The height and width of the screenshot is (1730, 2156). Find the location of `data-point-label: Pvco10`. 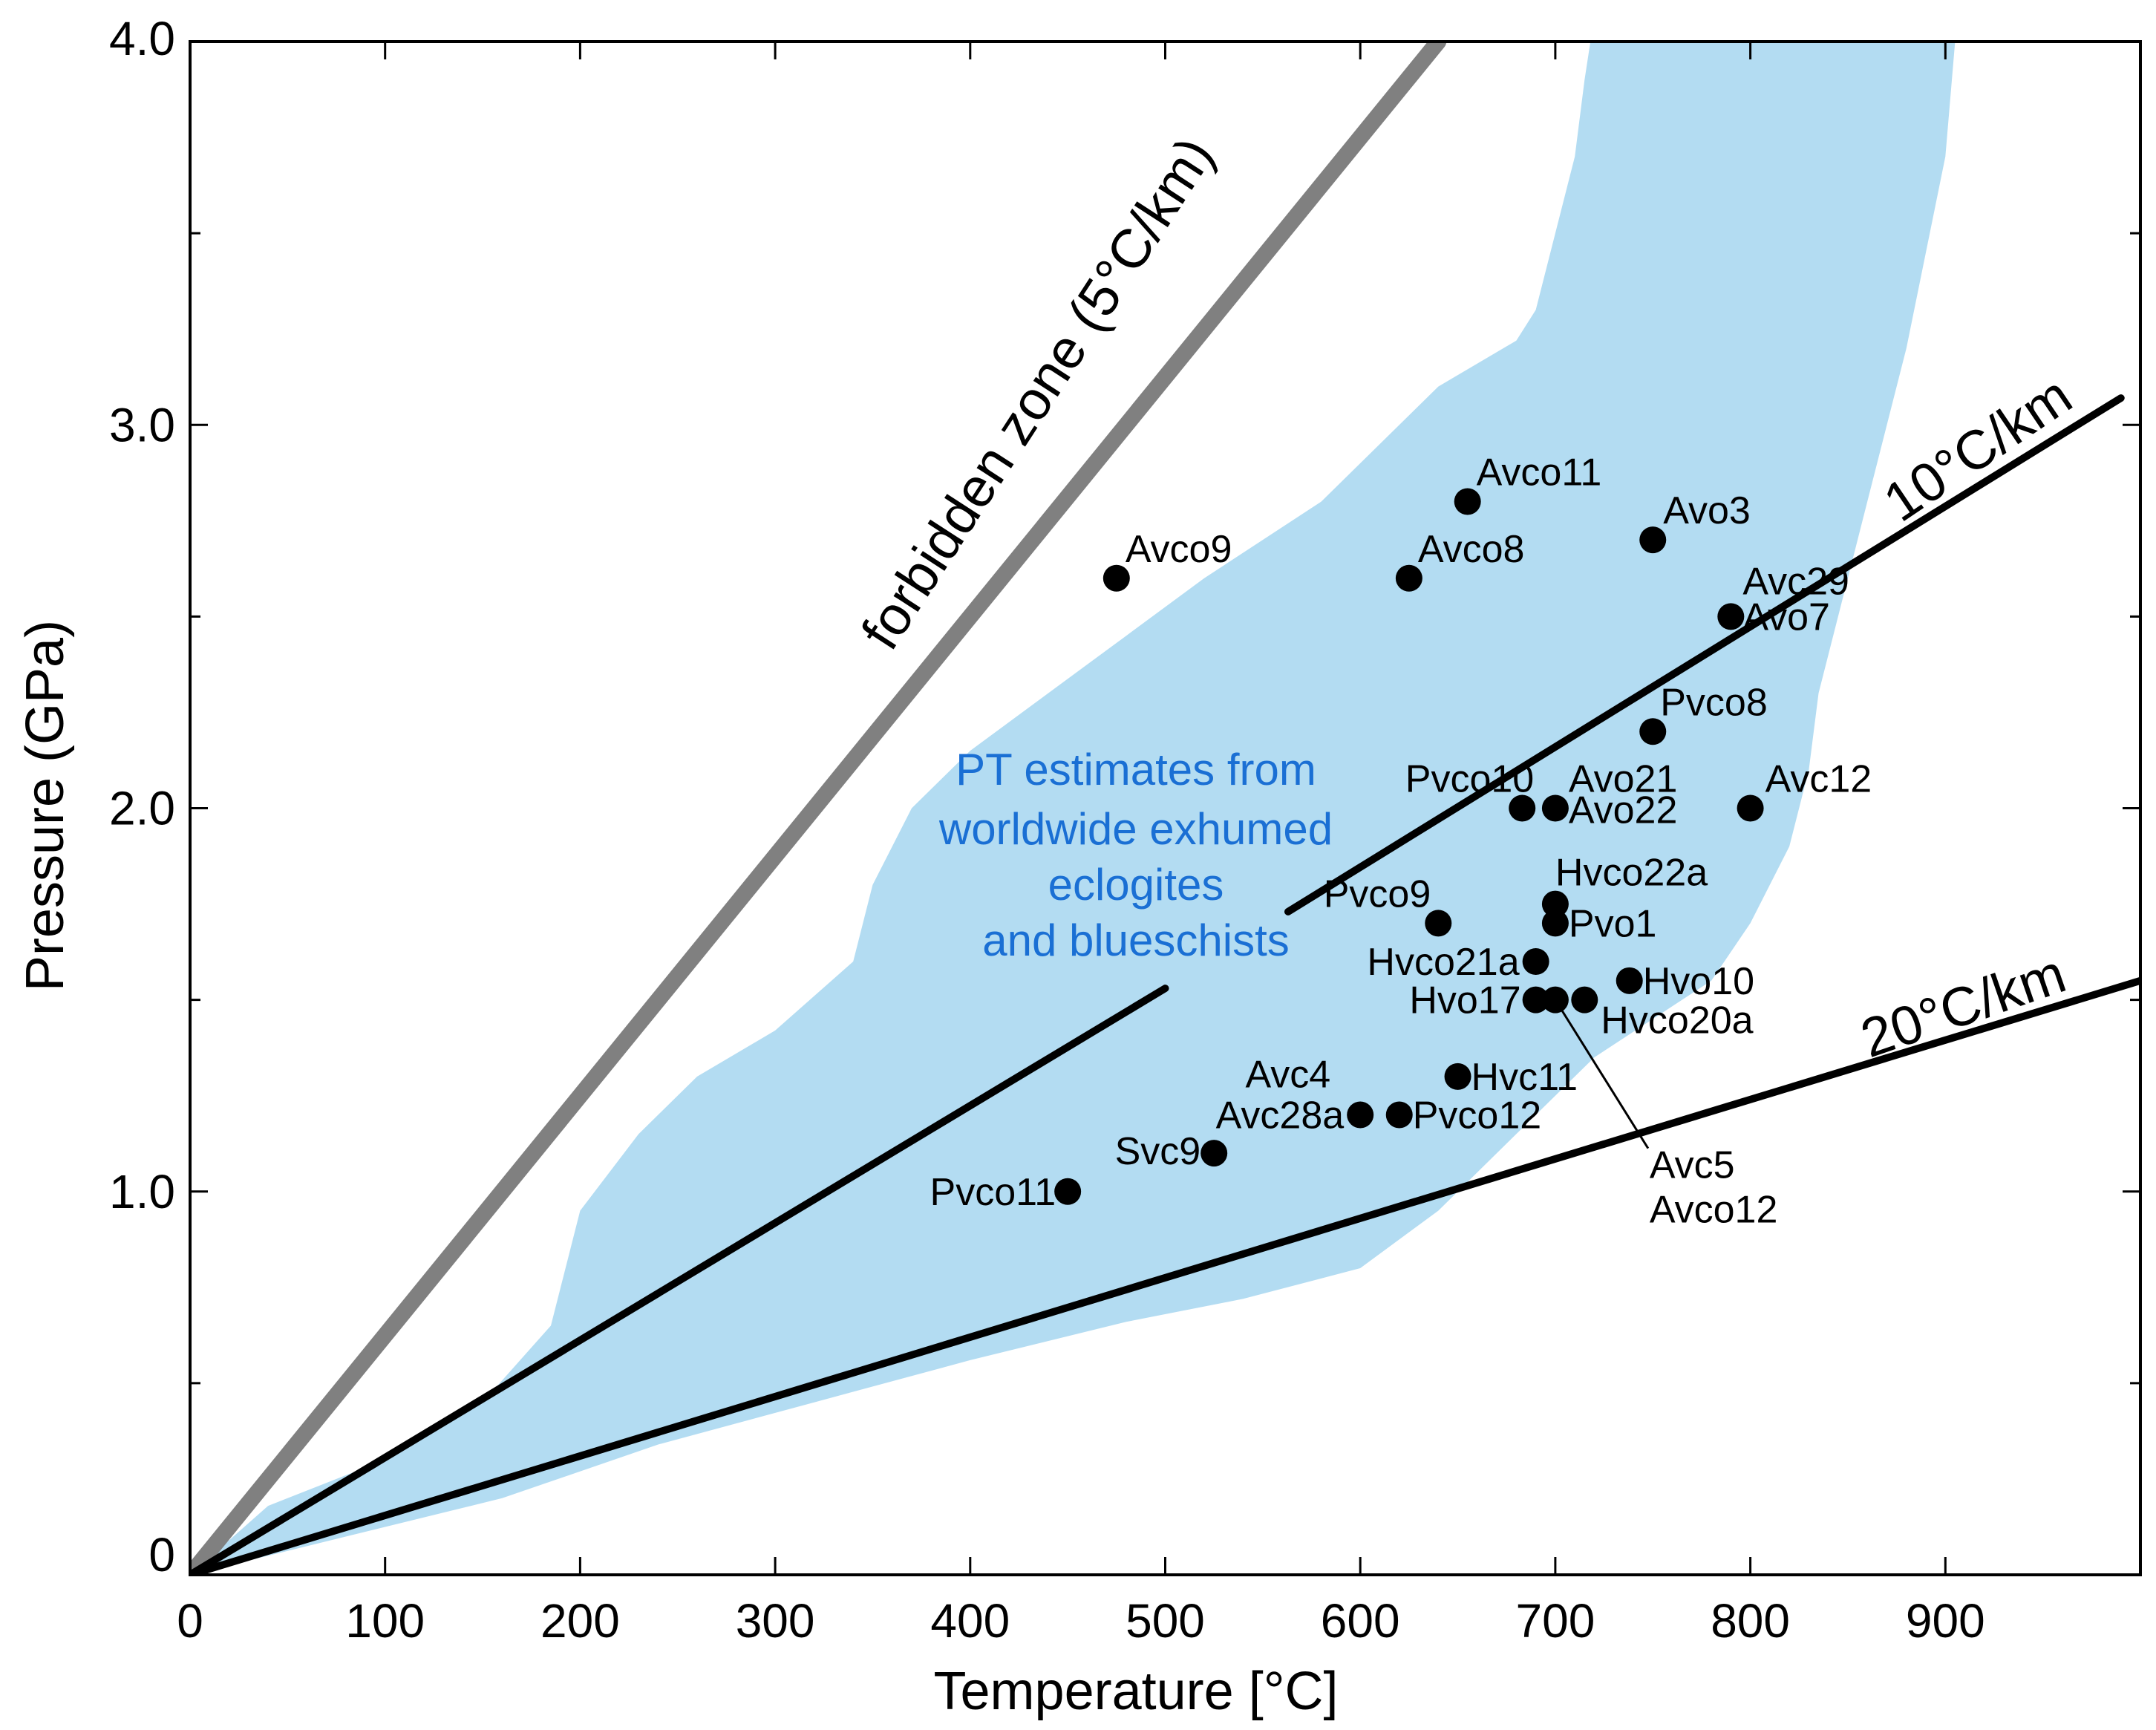

data-point-label: Pvco10 is located at coordinates (1469, 779).